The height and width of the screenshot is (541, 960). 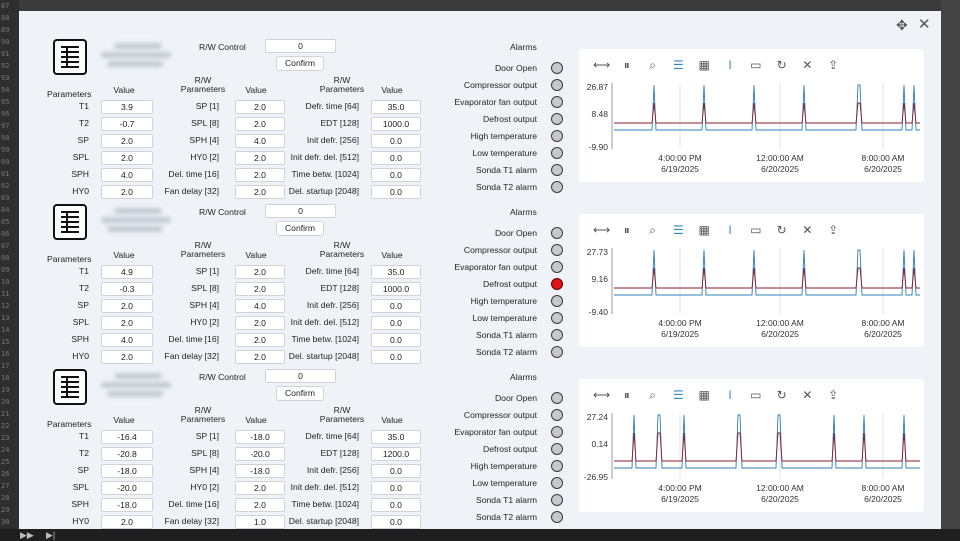 I want to click on device-logo-icon, so click(x=70, y=222).